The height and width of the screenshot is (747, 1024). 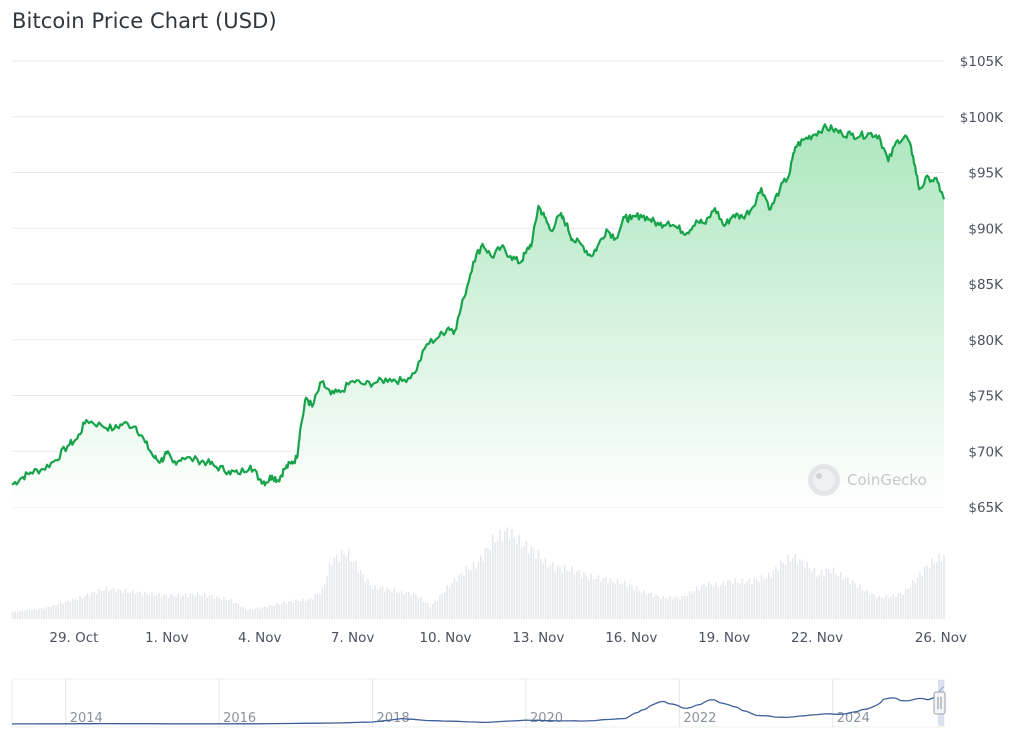 I want to click on navigator-tick-label: 2014, so click(x=86, y=718).